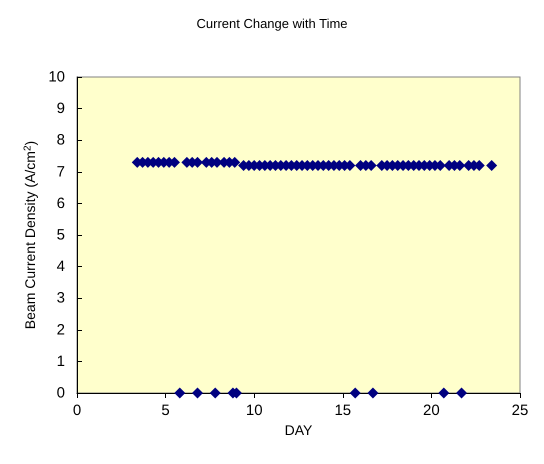  I want to click on x-tick-label: 10, so click(254, 410).